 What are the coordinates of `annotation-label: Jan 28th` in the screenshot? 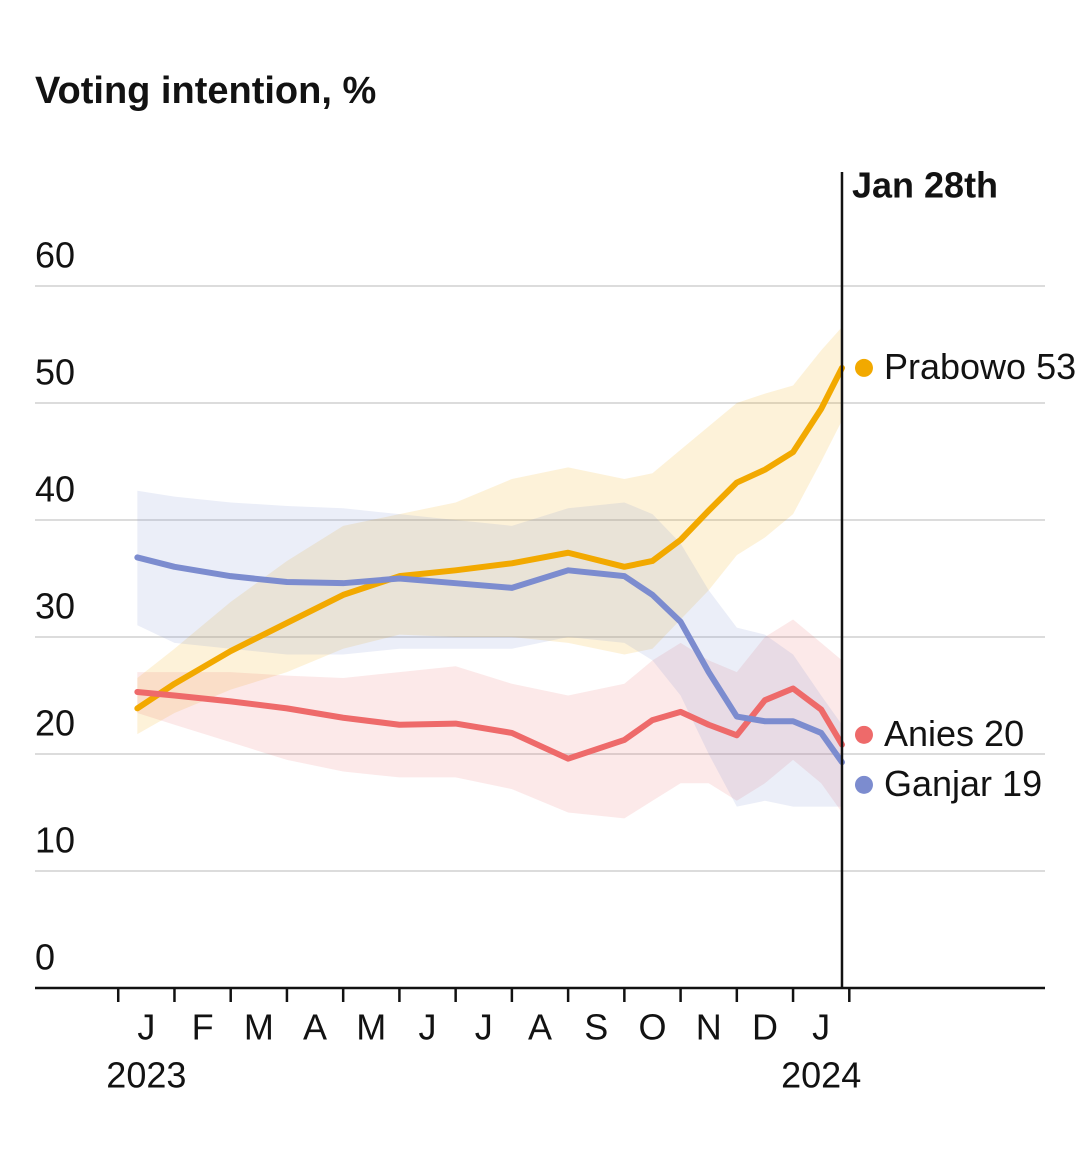 It's located at (925, 185).